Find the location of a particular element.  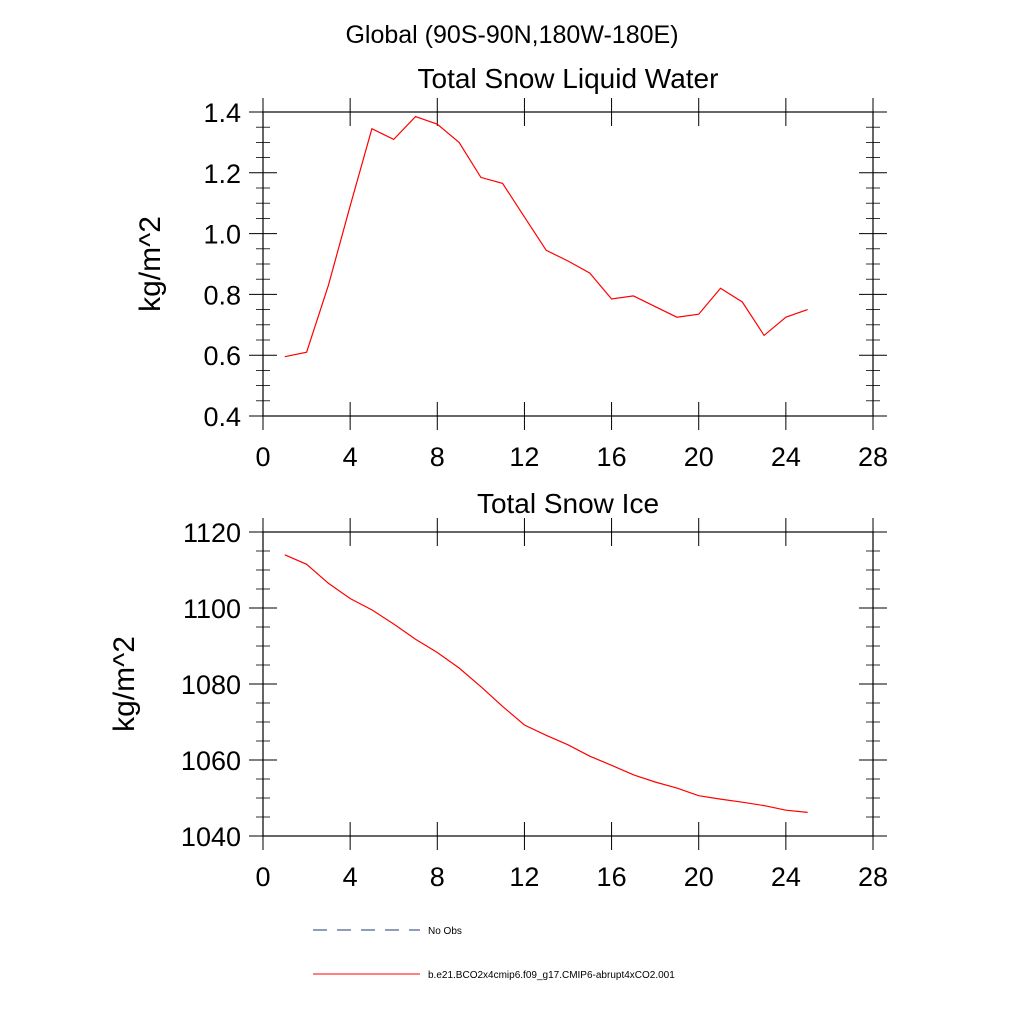

y-tick-label: 0.8 is located at coordinates (222, 295).